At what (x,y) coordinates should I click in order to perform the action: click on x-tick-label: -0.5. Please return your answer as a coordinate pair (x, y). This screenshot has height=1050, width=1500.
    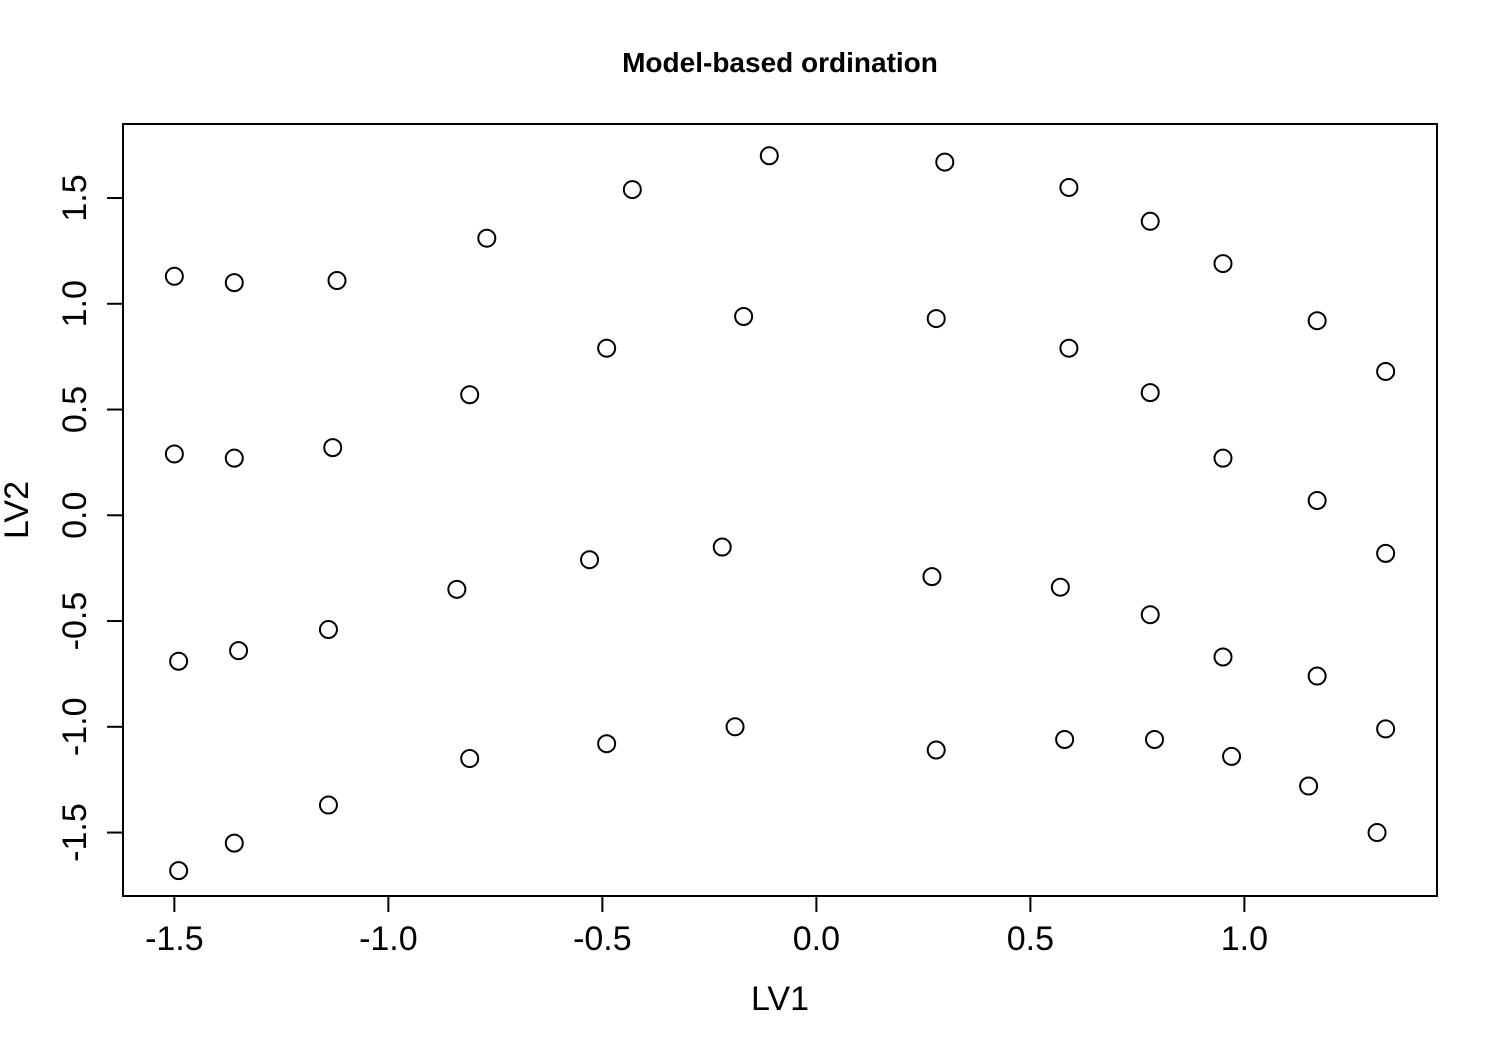
    Looking at the image, I should click on (602, 939).